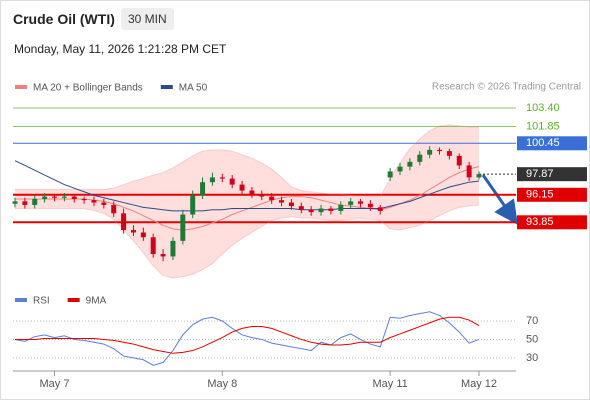 The width and height of the screenshot is (590, 400). What do you see at coordinates (543, 108) in the screenshot?
I see `level-label: 103.40` at bounding box center [543, 108].